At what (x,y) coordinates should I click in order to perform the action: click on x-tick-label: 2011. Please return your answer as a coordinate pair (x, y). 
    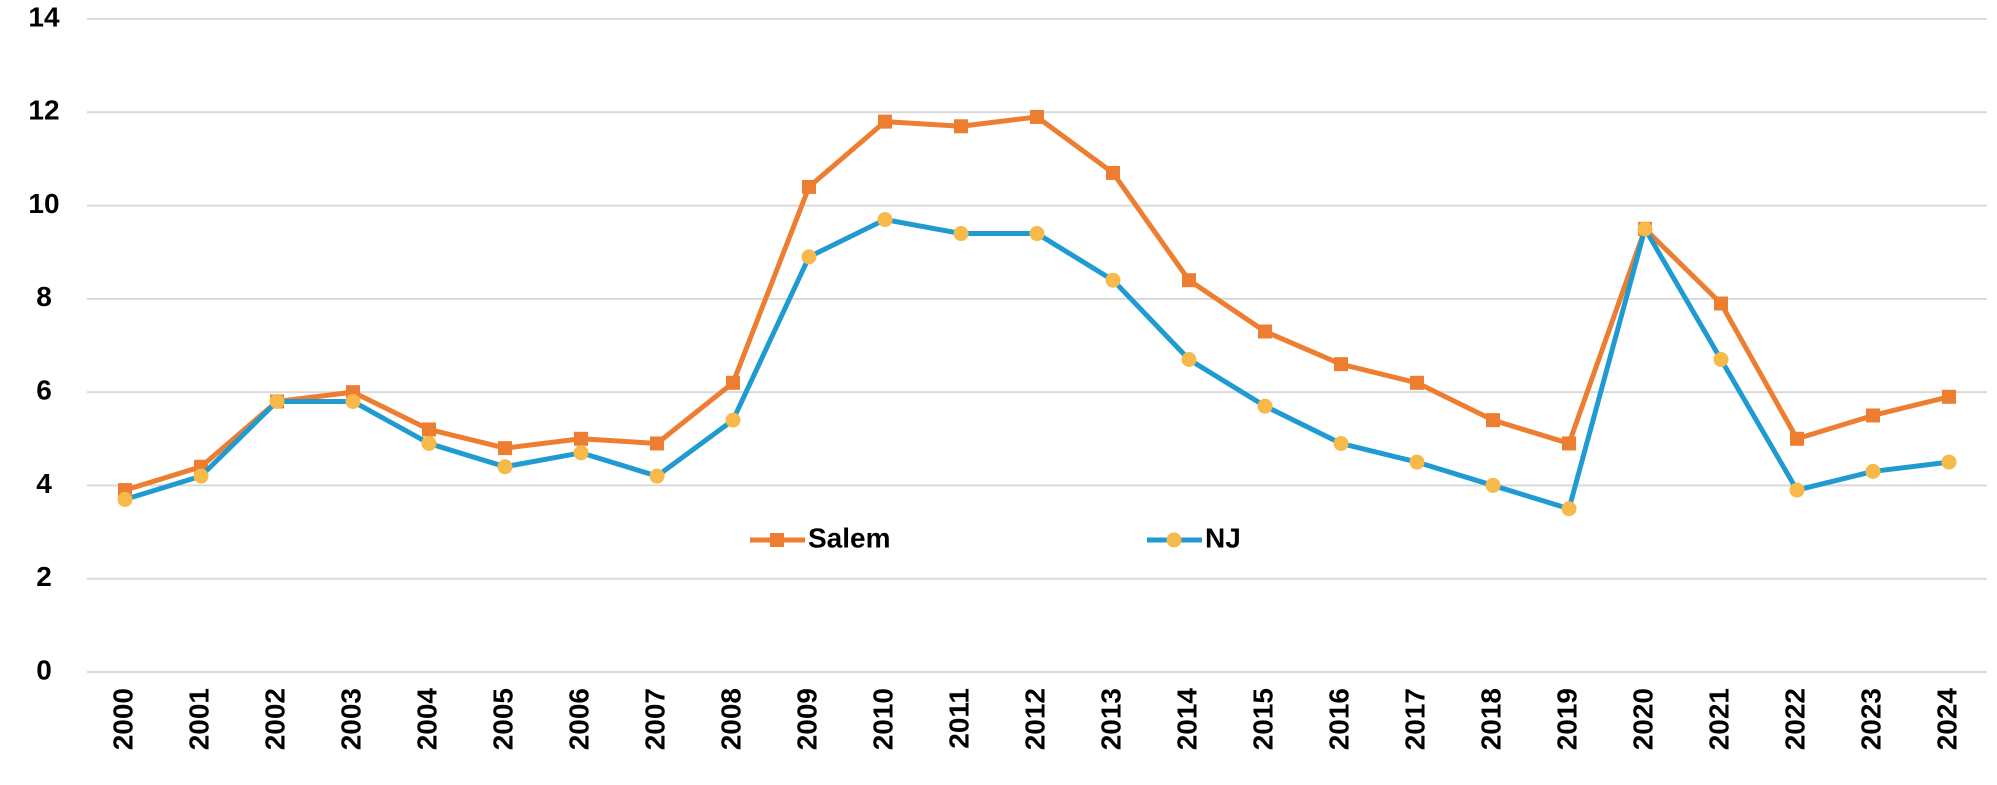
    Looking at the image, I should click on (958, 718).